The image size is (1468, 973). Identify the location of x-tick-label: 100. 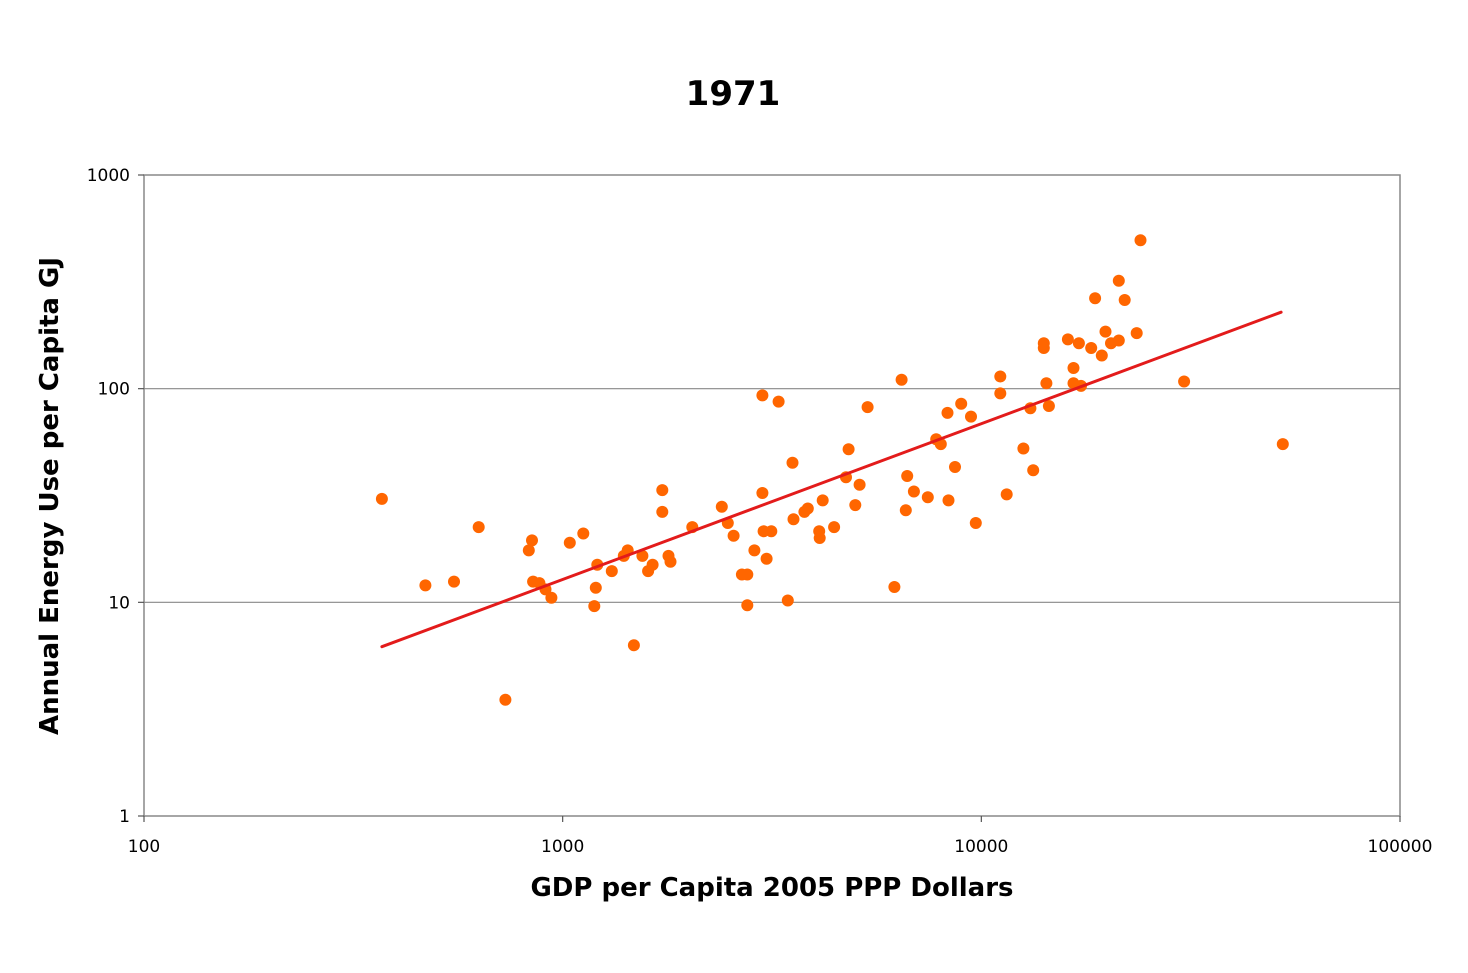
(144, 847).